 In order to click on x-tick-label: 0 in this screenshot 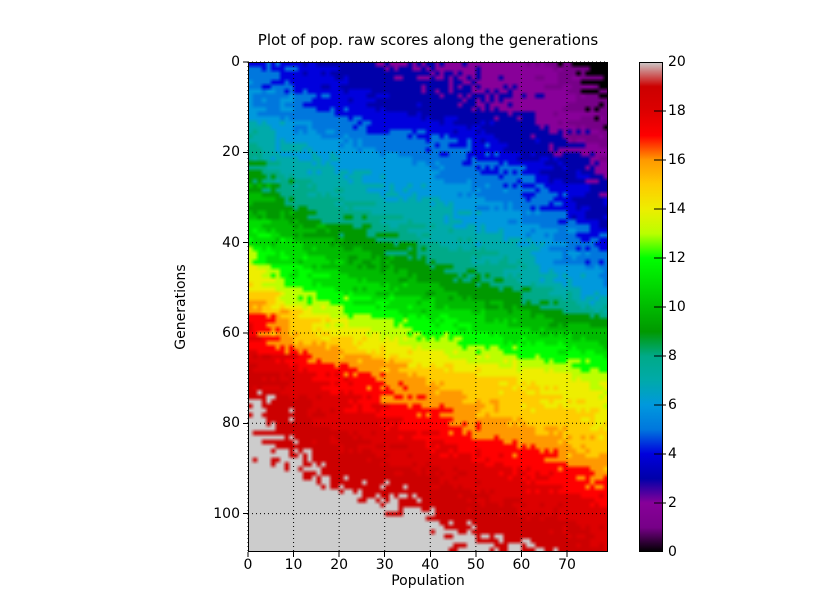, I will do `click(248, 565)`.